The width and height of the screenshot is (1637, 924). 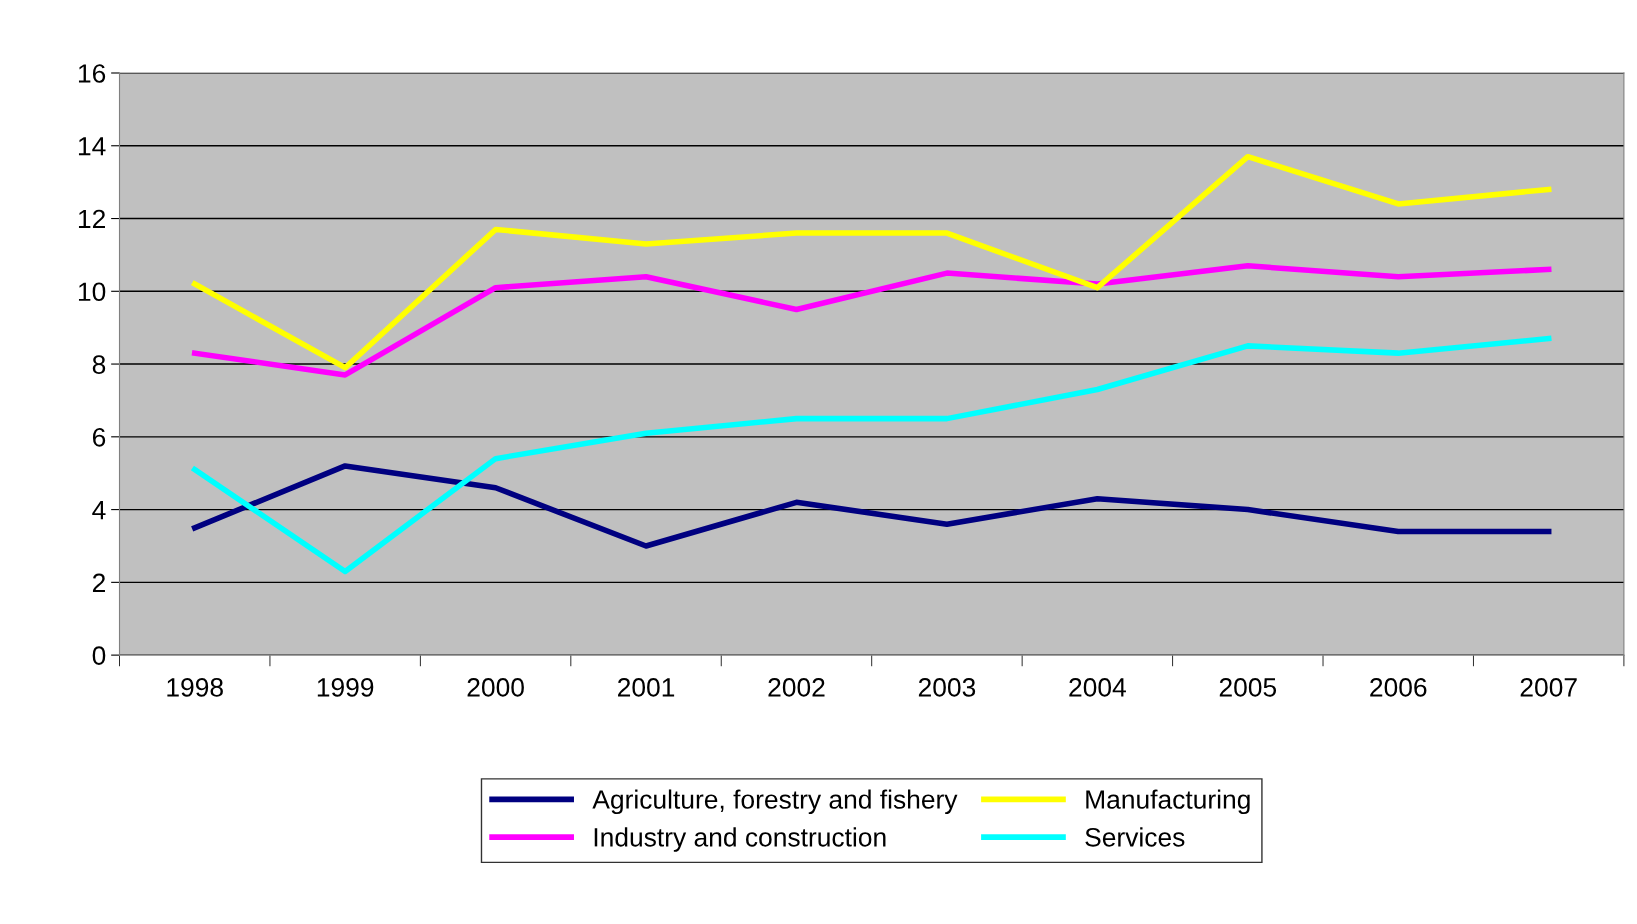 I want to click on legend-label: Manufacturing, so click(x=1168, y=802).